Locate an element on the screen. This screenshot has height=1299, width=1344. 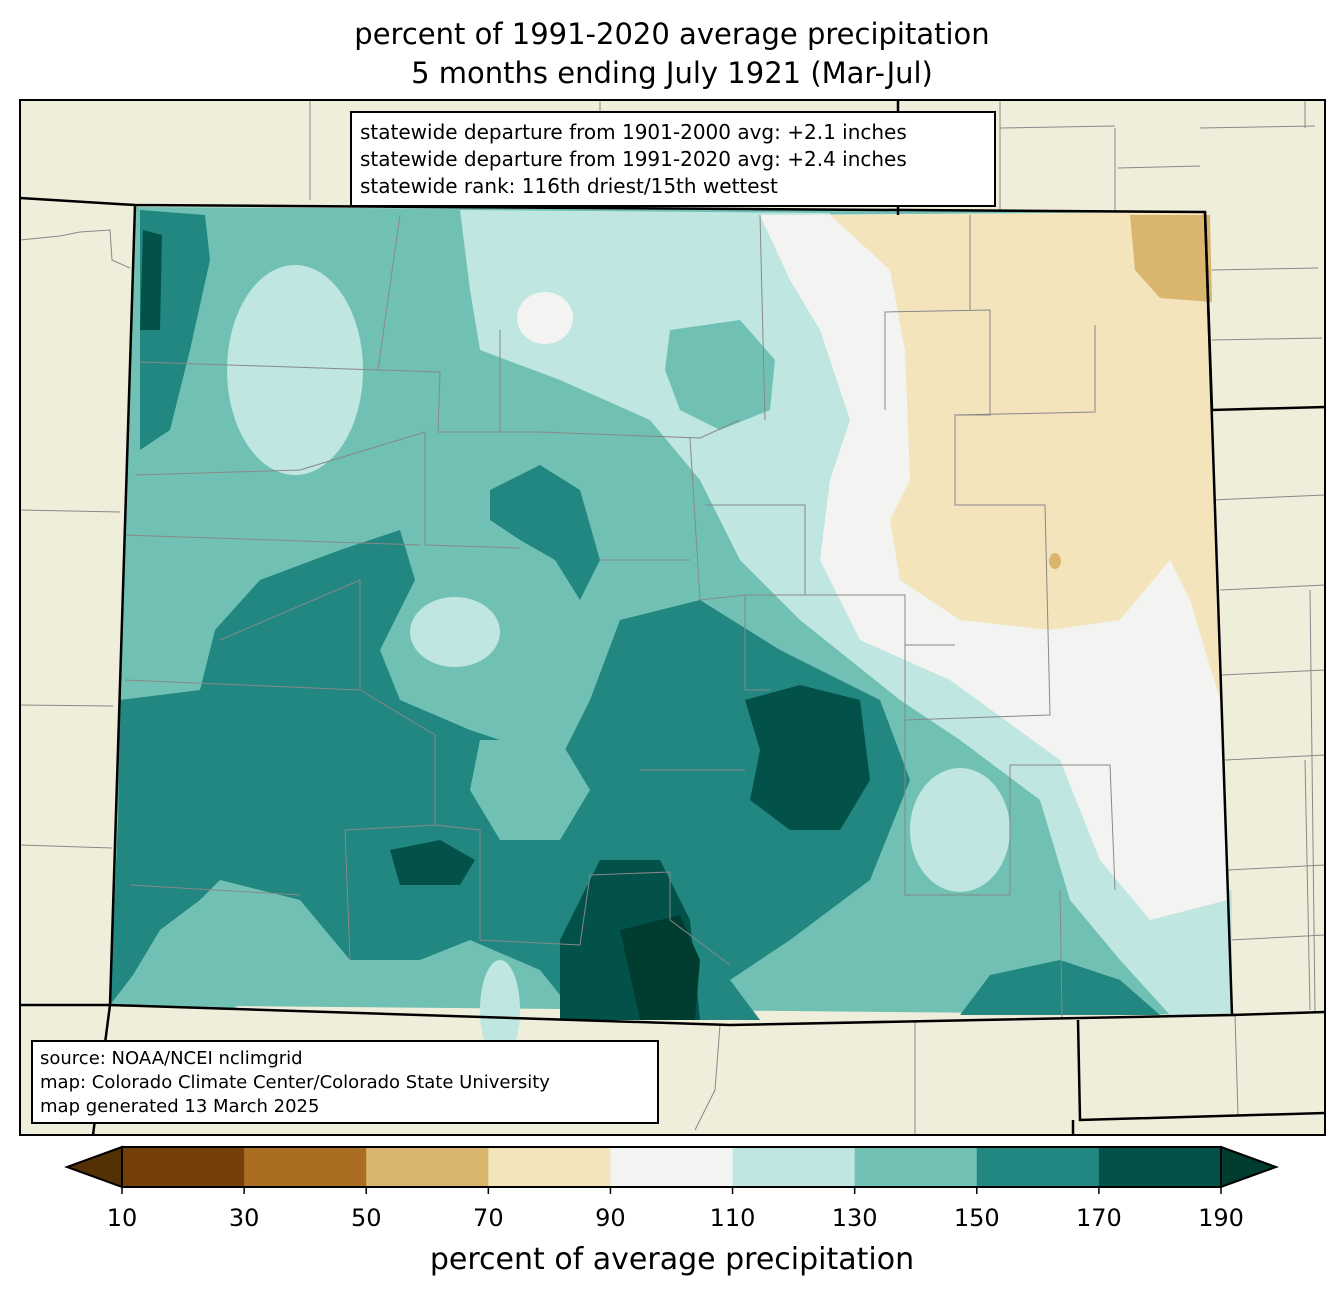
colorbar is located at coordinates (671, 1169).